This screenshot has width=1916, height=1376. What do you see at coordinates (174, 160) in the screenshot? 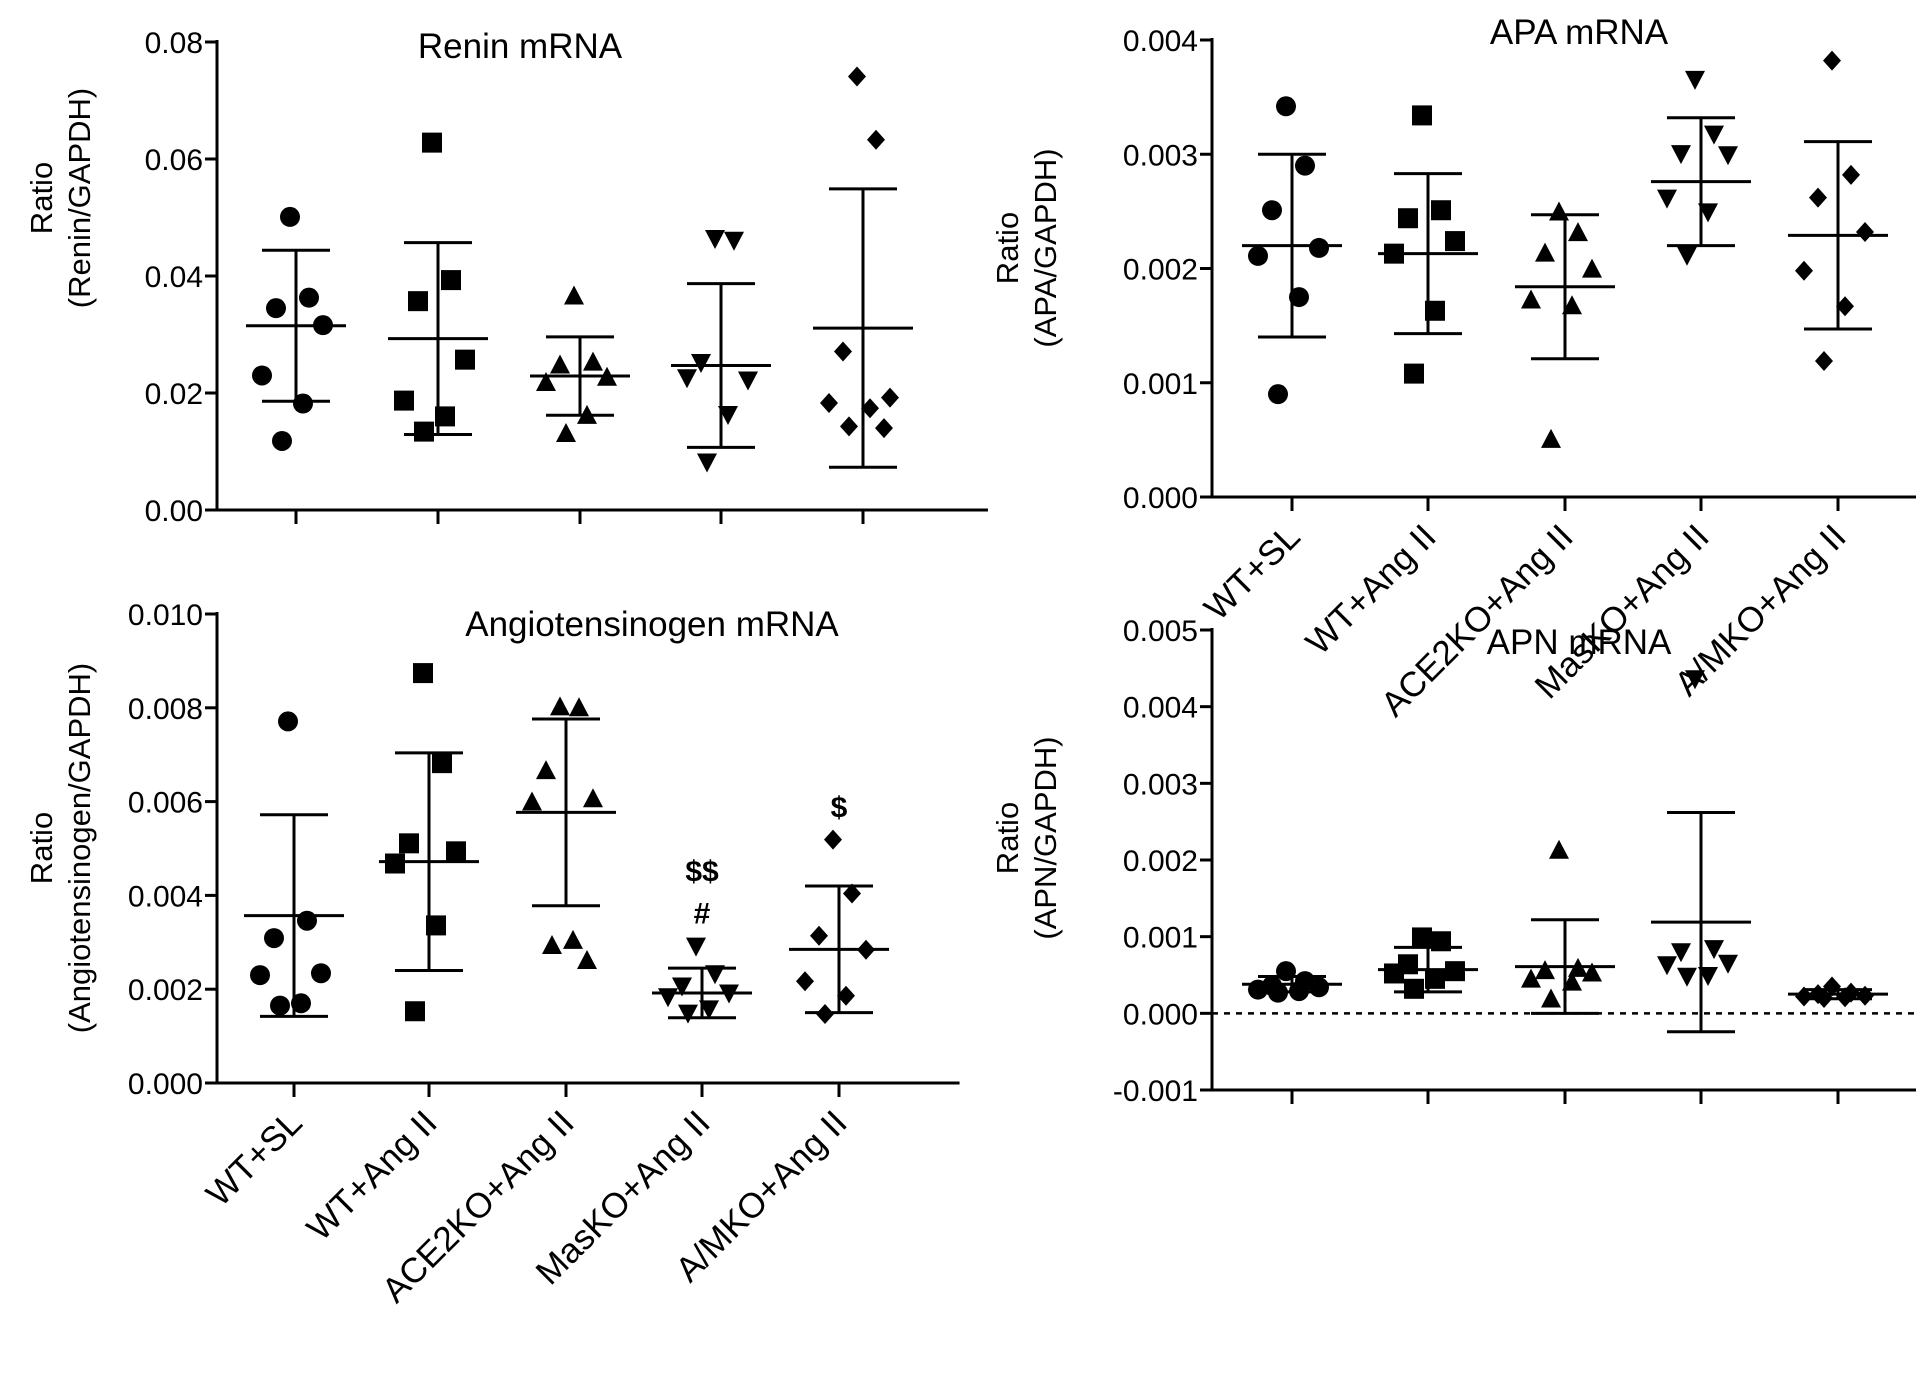
I see `y-tick-label: 0.06` at bounding box center [174, 160].